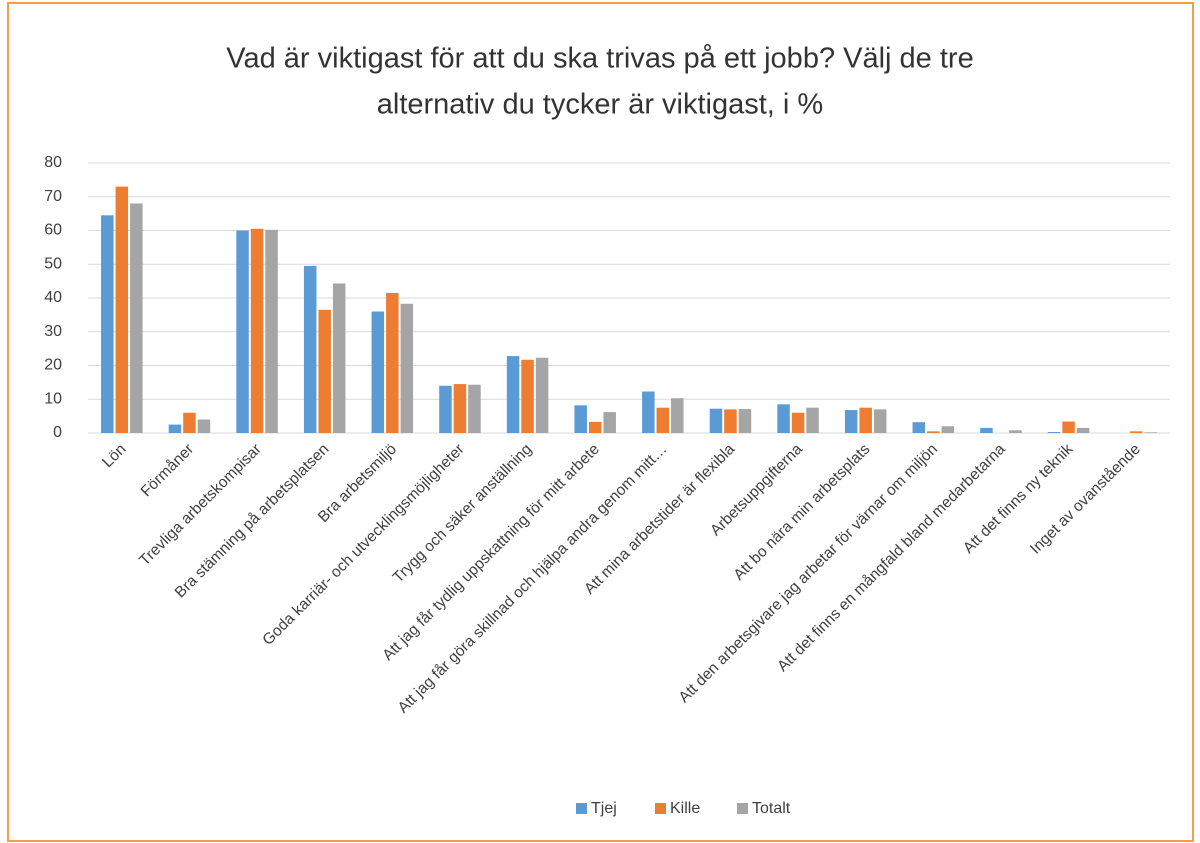  Describe the element at coordinates (685, 808) in the screenshot. I see `legend-label: Kille` at that location.